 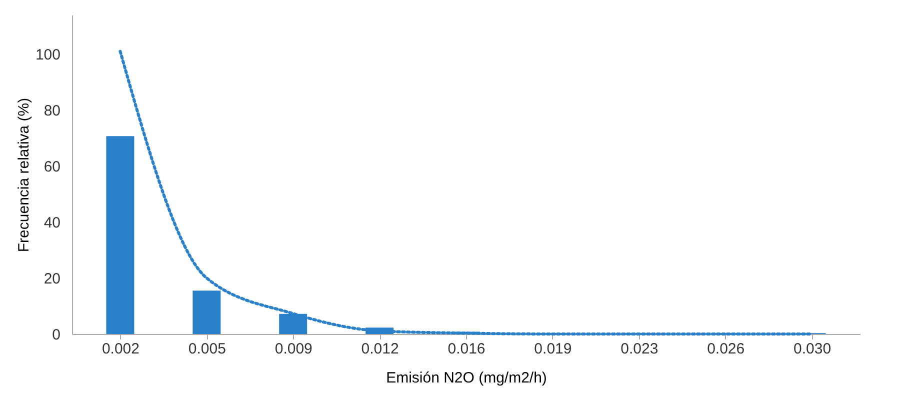 What do you see at coordinates (553, 349) in the screenshot?
I see `x-tick-label: 0.019` at bounding box center [553, 349].